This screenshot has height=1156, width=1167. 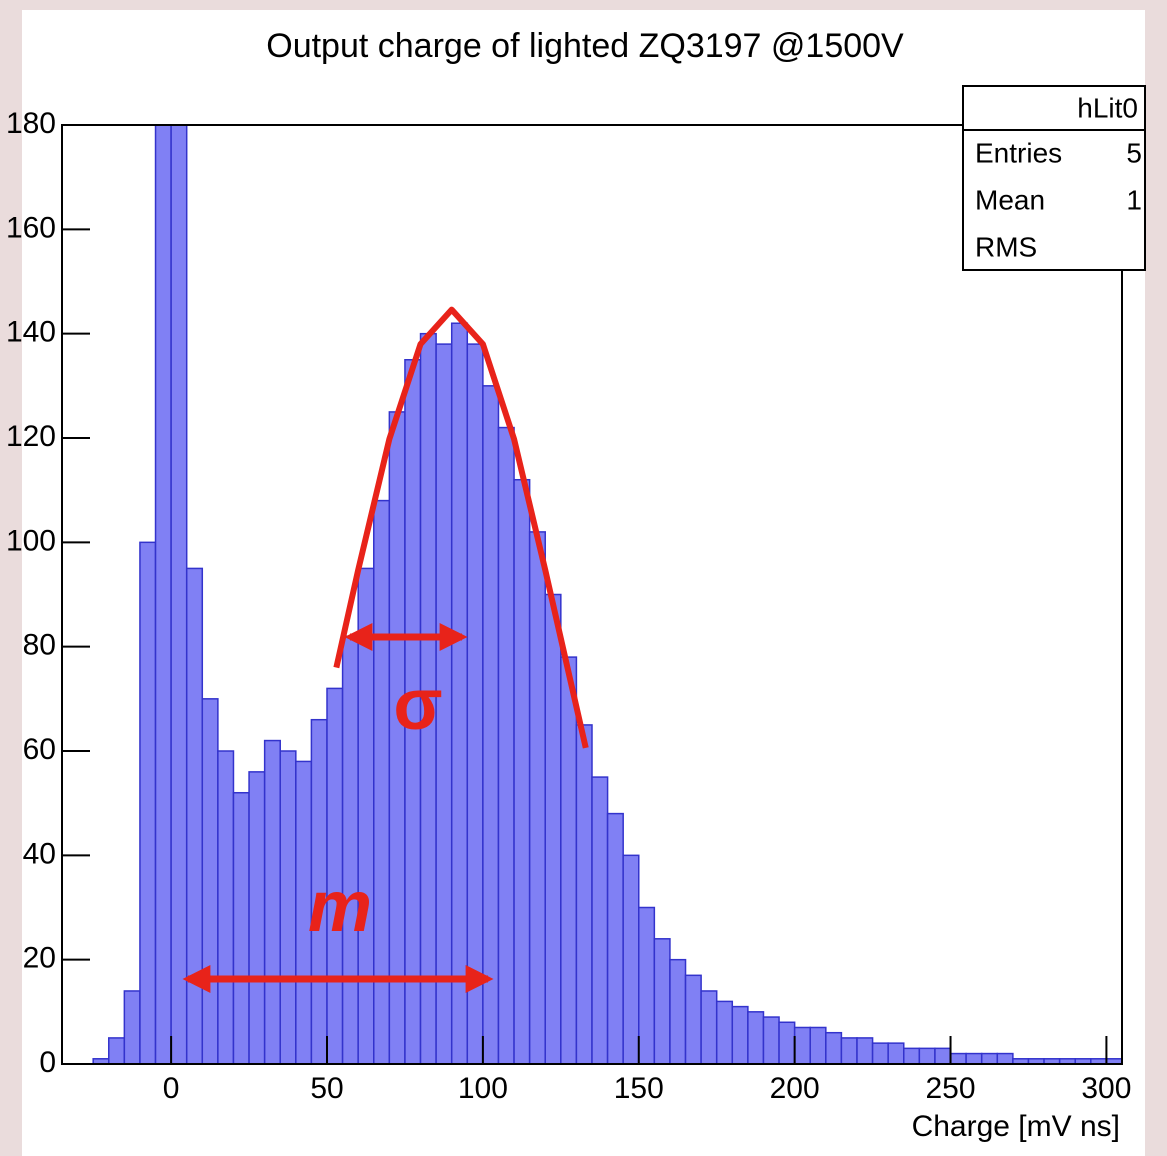 What do you see at coordinates (31, 436) in the screenshot?
I see `y-tick-label: 120` at bounding box center [31, 436].